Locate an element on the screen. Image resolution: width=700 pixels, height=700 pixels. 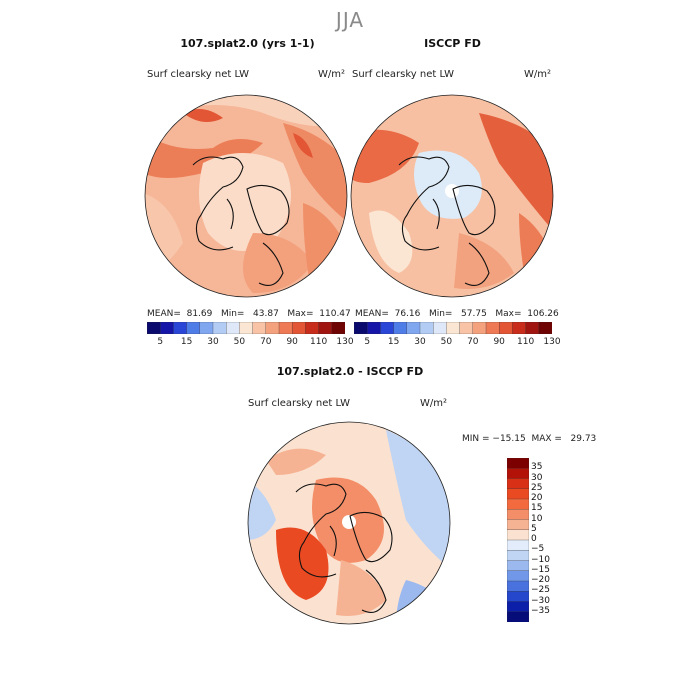
colorbar-difference-tick-label: −30 is located at coordinates (540, 600).